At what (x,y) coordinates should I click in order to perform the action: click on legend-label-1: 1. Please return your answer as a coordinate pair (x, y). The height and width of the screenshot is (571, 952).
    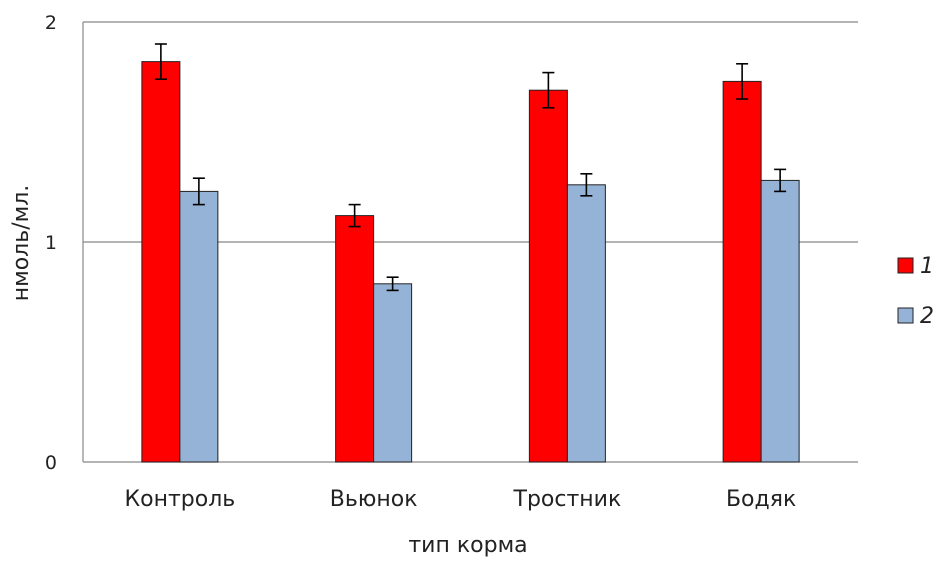
    Looking at the image, I should click on (927, 266).